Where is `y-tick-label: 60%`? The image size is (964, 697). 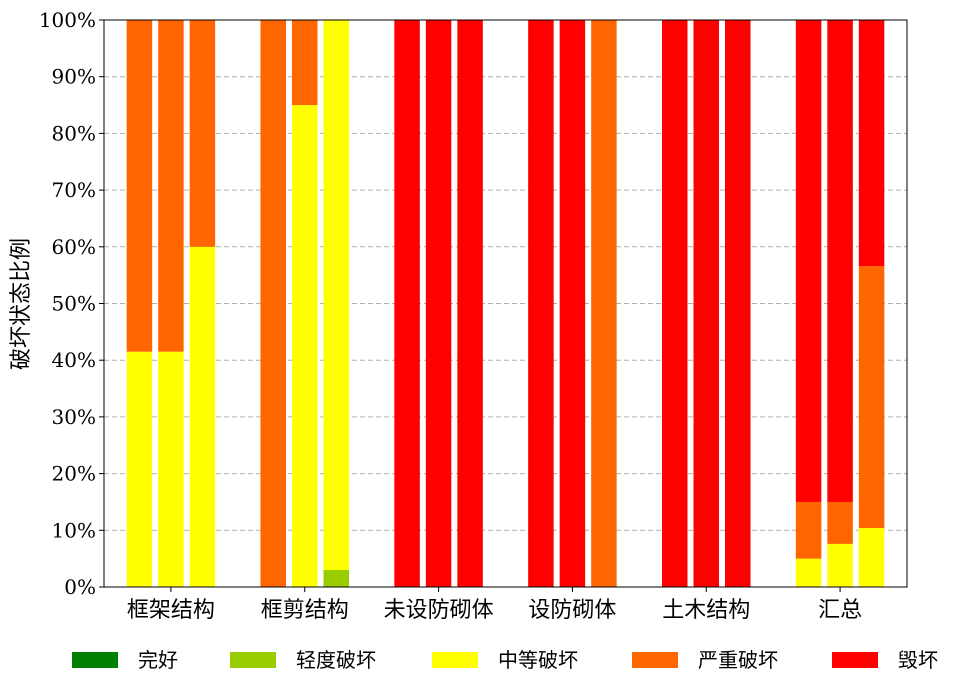 y-tick-label: 60% is located at coordinates (74, 247).